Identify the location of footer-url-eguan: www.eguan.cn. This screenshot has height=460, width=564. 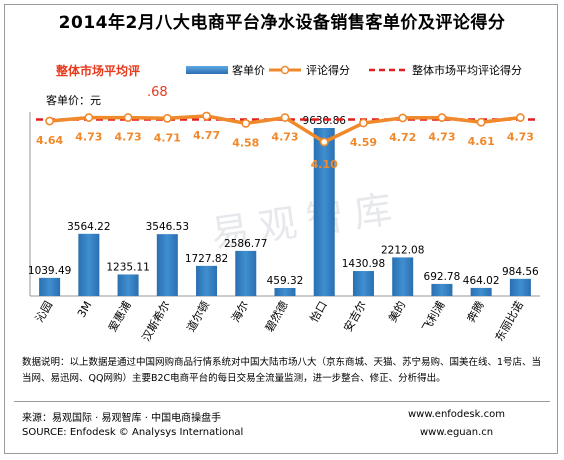
(457, 432).